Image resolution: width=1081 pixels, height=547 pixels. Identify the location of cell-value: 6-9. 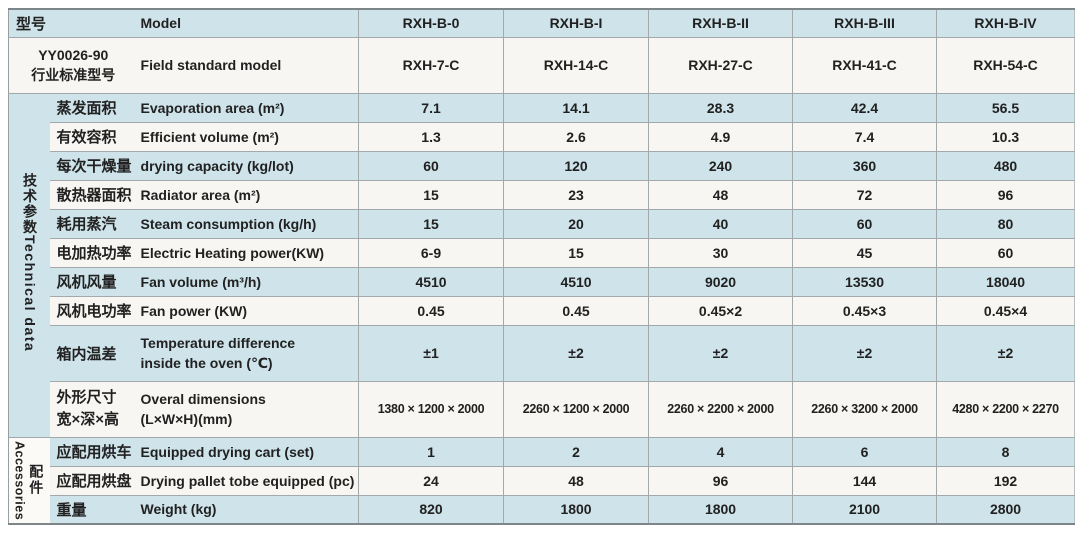
(431, 253).